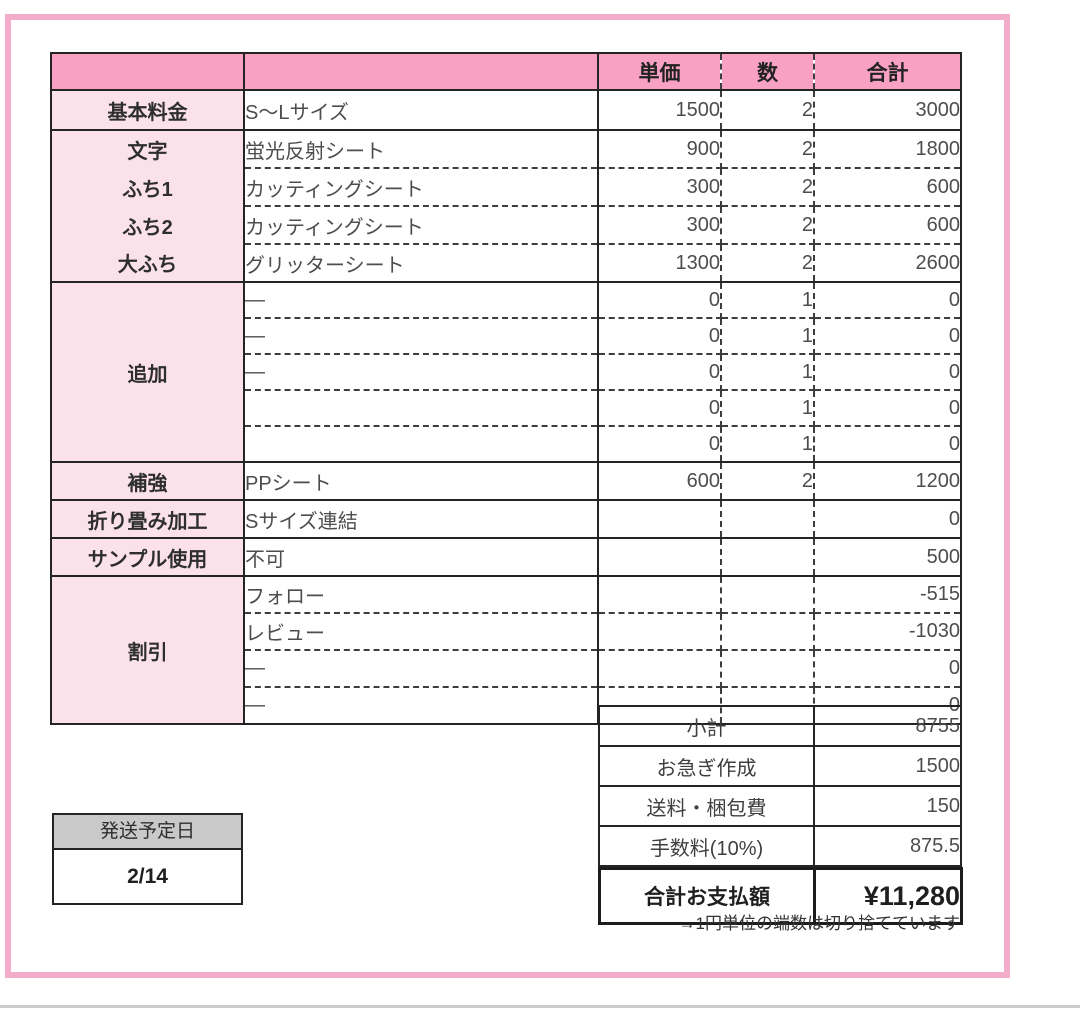 The height and width of the screenshot is (1014, 1080). What do you see at coordinates (707, 896) in the screenshot?
I see `grand-total-label: 合計お支払額` at bounding box center [707, 896].